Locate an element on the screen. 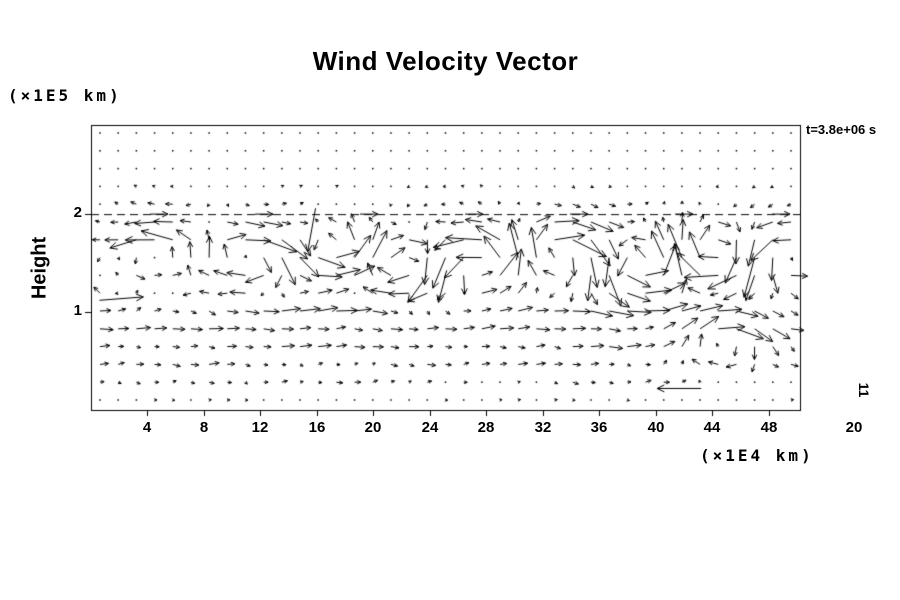 The height and width of the screenshot is (600, 900). time-annotation: t=3.8e+06 s is located at coordinates (841, 129).